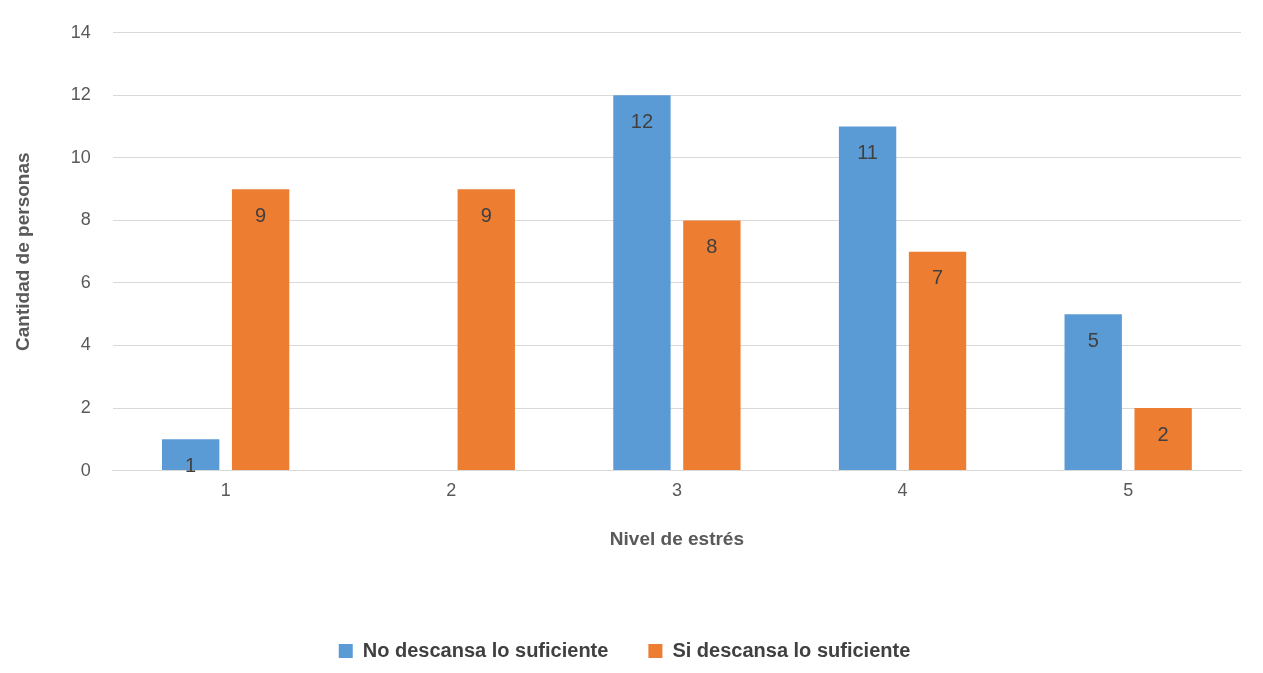  I want to click on data-label: 8, so click(712, 245).